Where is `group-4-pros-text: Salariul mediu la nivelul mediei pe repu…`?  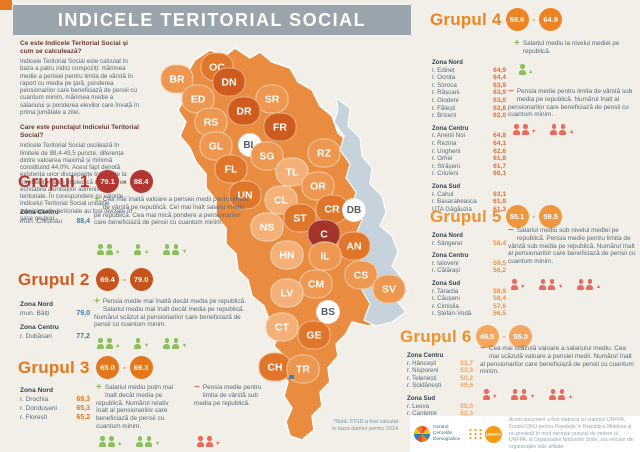 group-4-pros-text: Salariul mediu la nivelul mediei pe repu… is located at coordinates (571, 47).